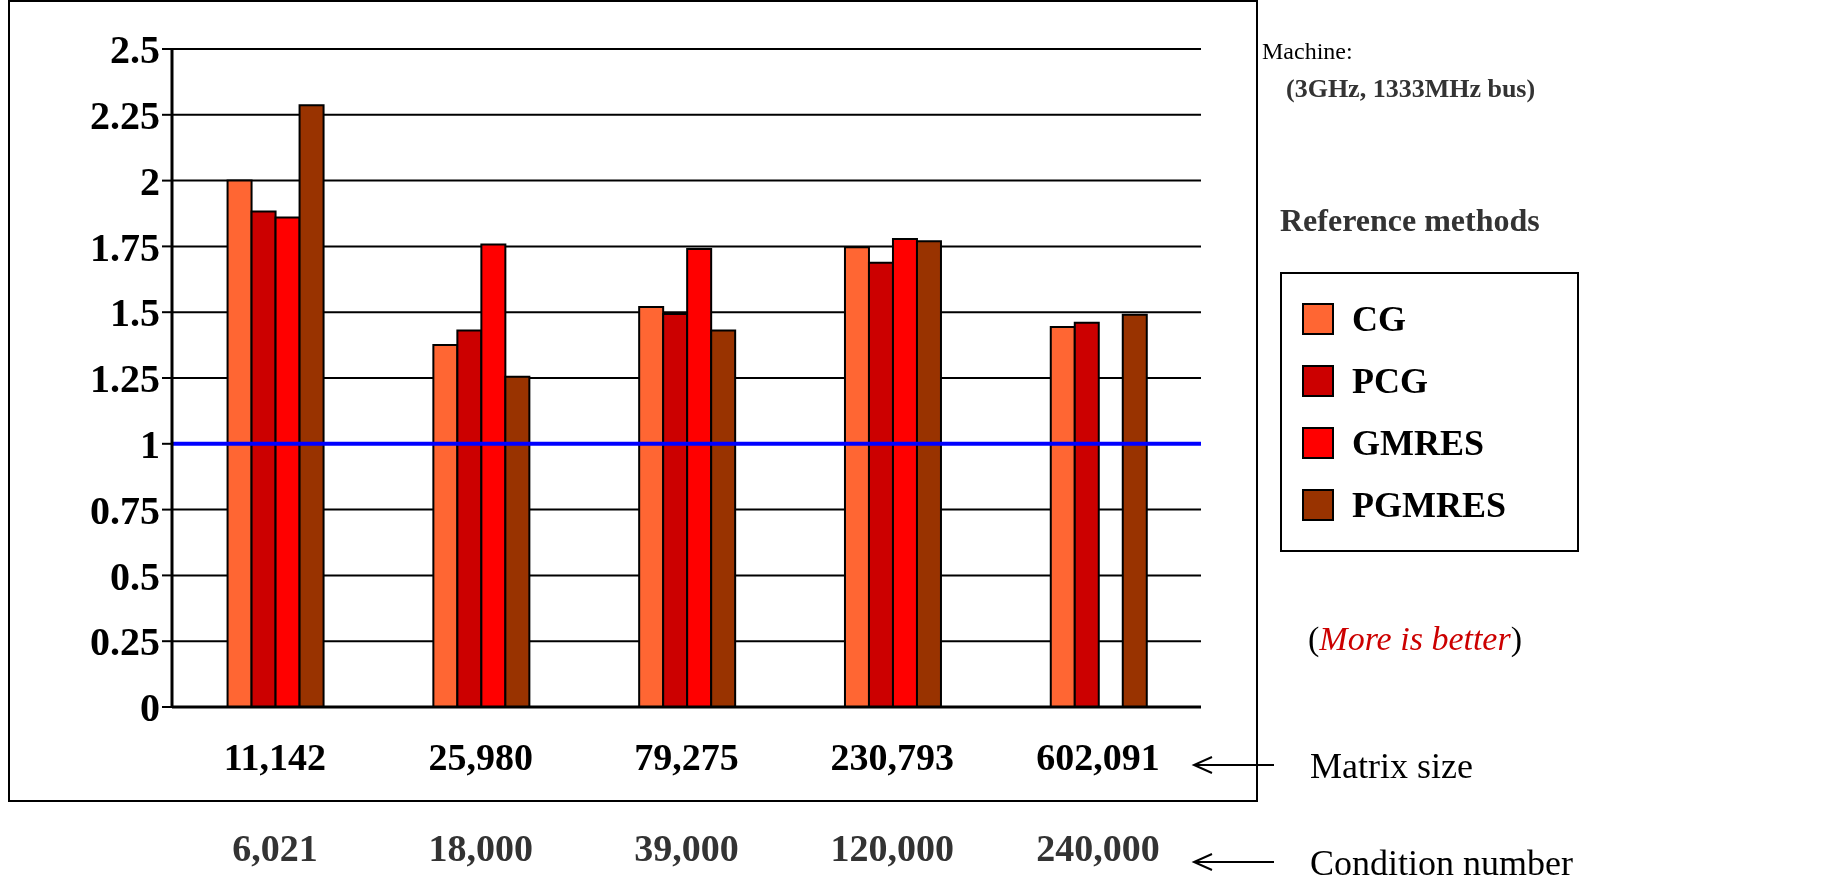  Describe the element at coordinates (125, 247) in the screenshot. I see `y-tick-label: 1.75` at that location.